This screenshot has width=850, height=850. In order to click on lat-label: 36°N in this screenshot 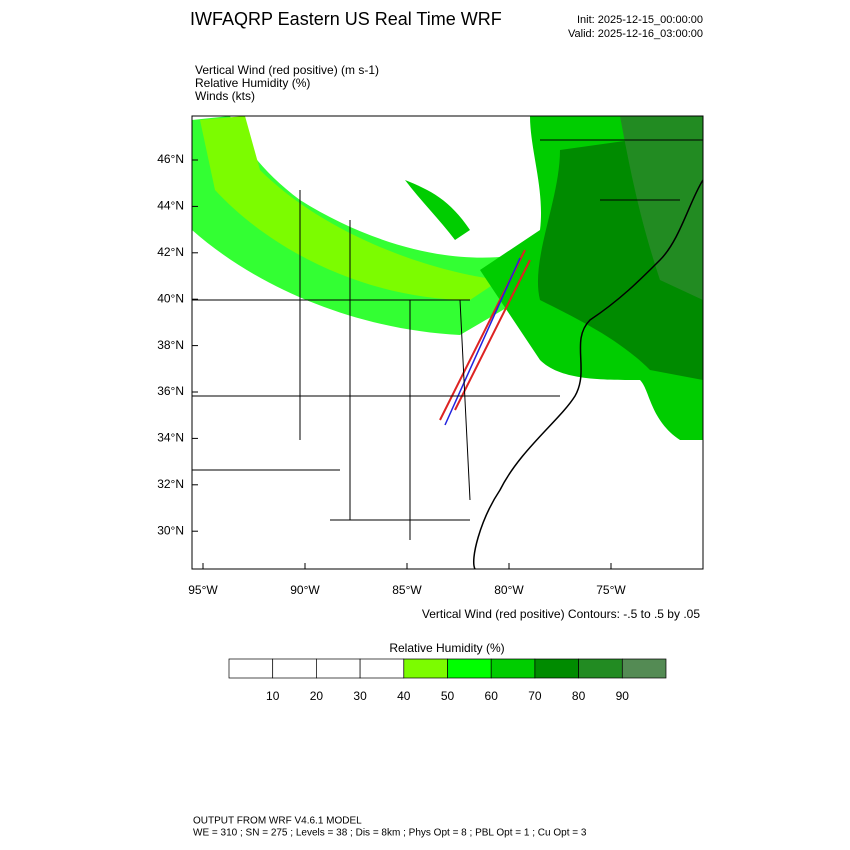, I will do `click(170, 391)`.